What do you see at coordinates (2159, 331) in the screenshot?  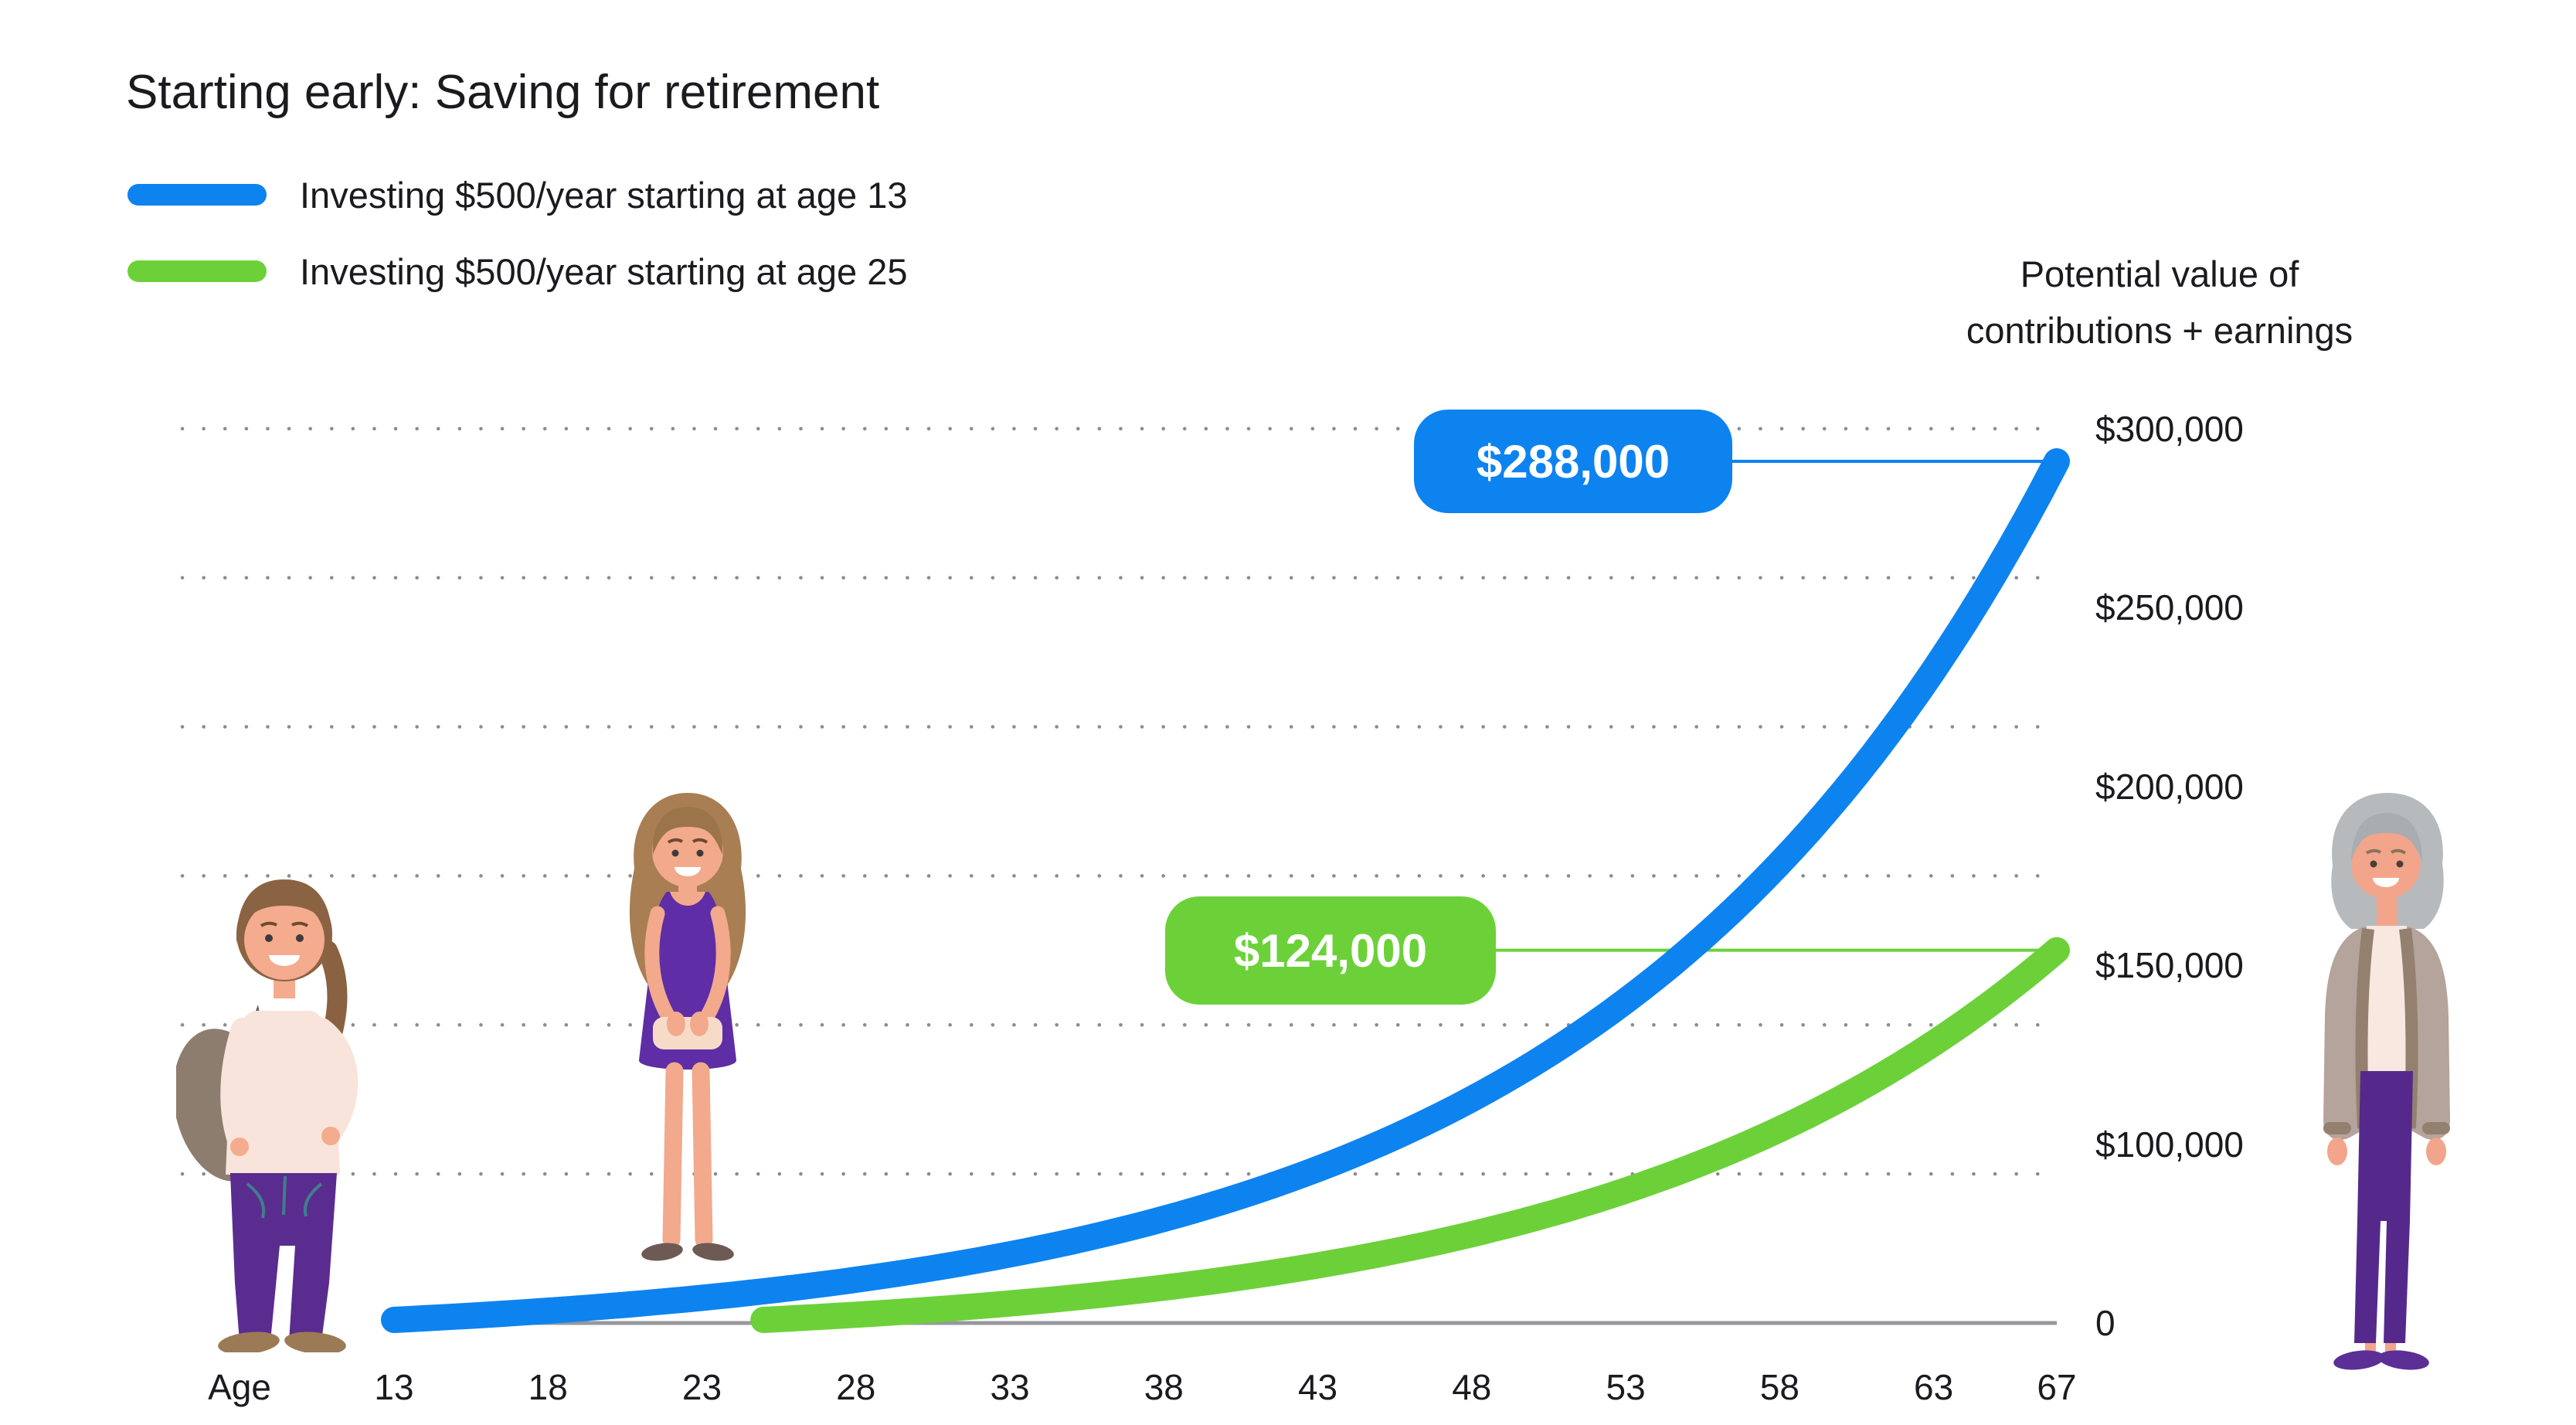 I see `y-axis-title-line2: contributions + earnings` at bounding box center [2159, 331].